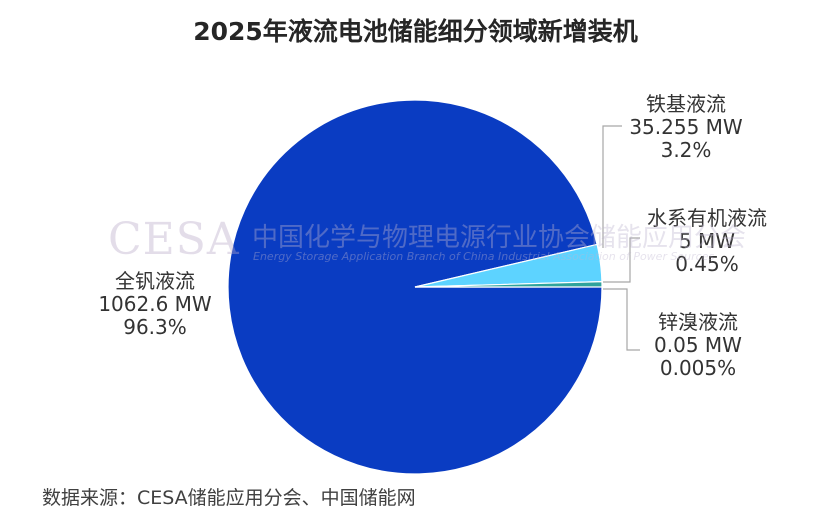 The image size is (831, 524). I want to click on label-percent-1: 3.2%, so click(686, 150).